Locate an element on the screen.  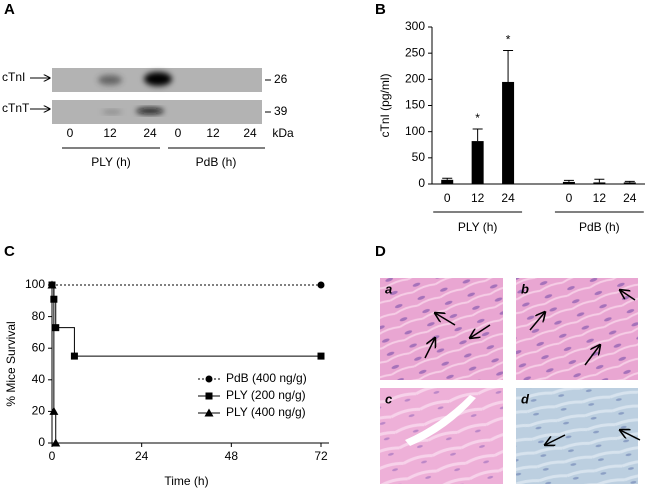
legend-label: PLY (200 ng/g) is located at coordinates (266, 395).